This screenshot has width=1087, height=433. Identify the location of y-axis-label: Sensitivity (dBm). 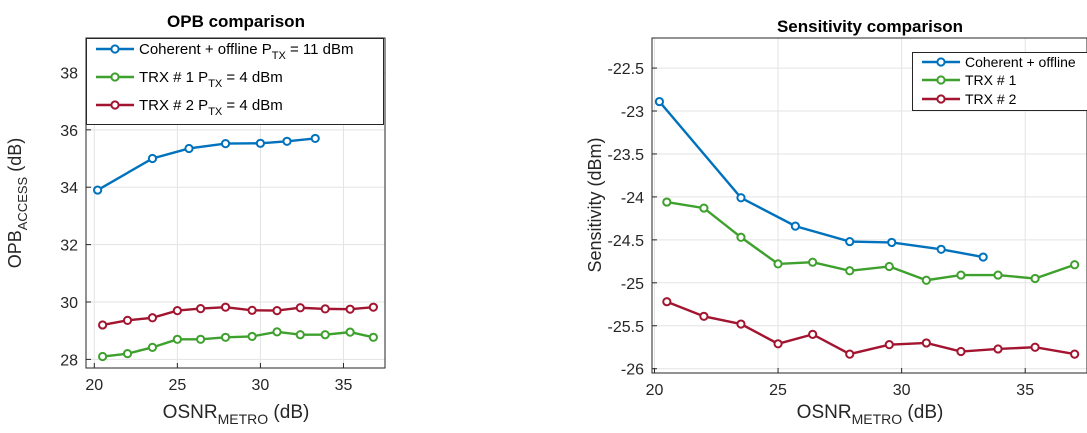
(595, 204).